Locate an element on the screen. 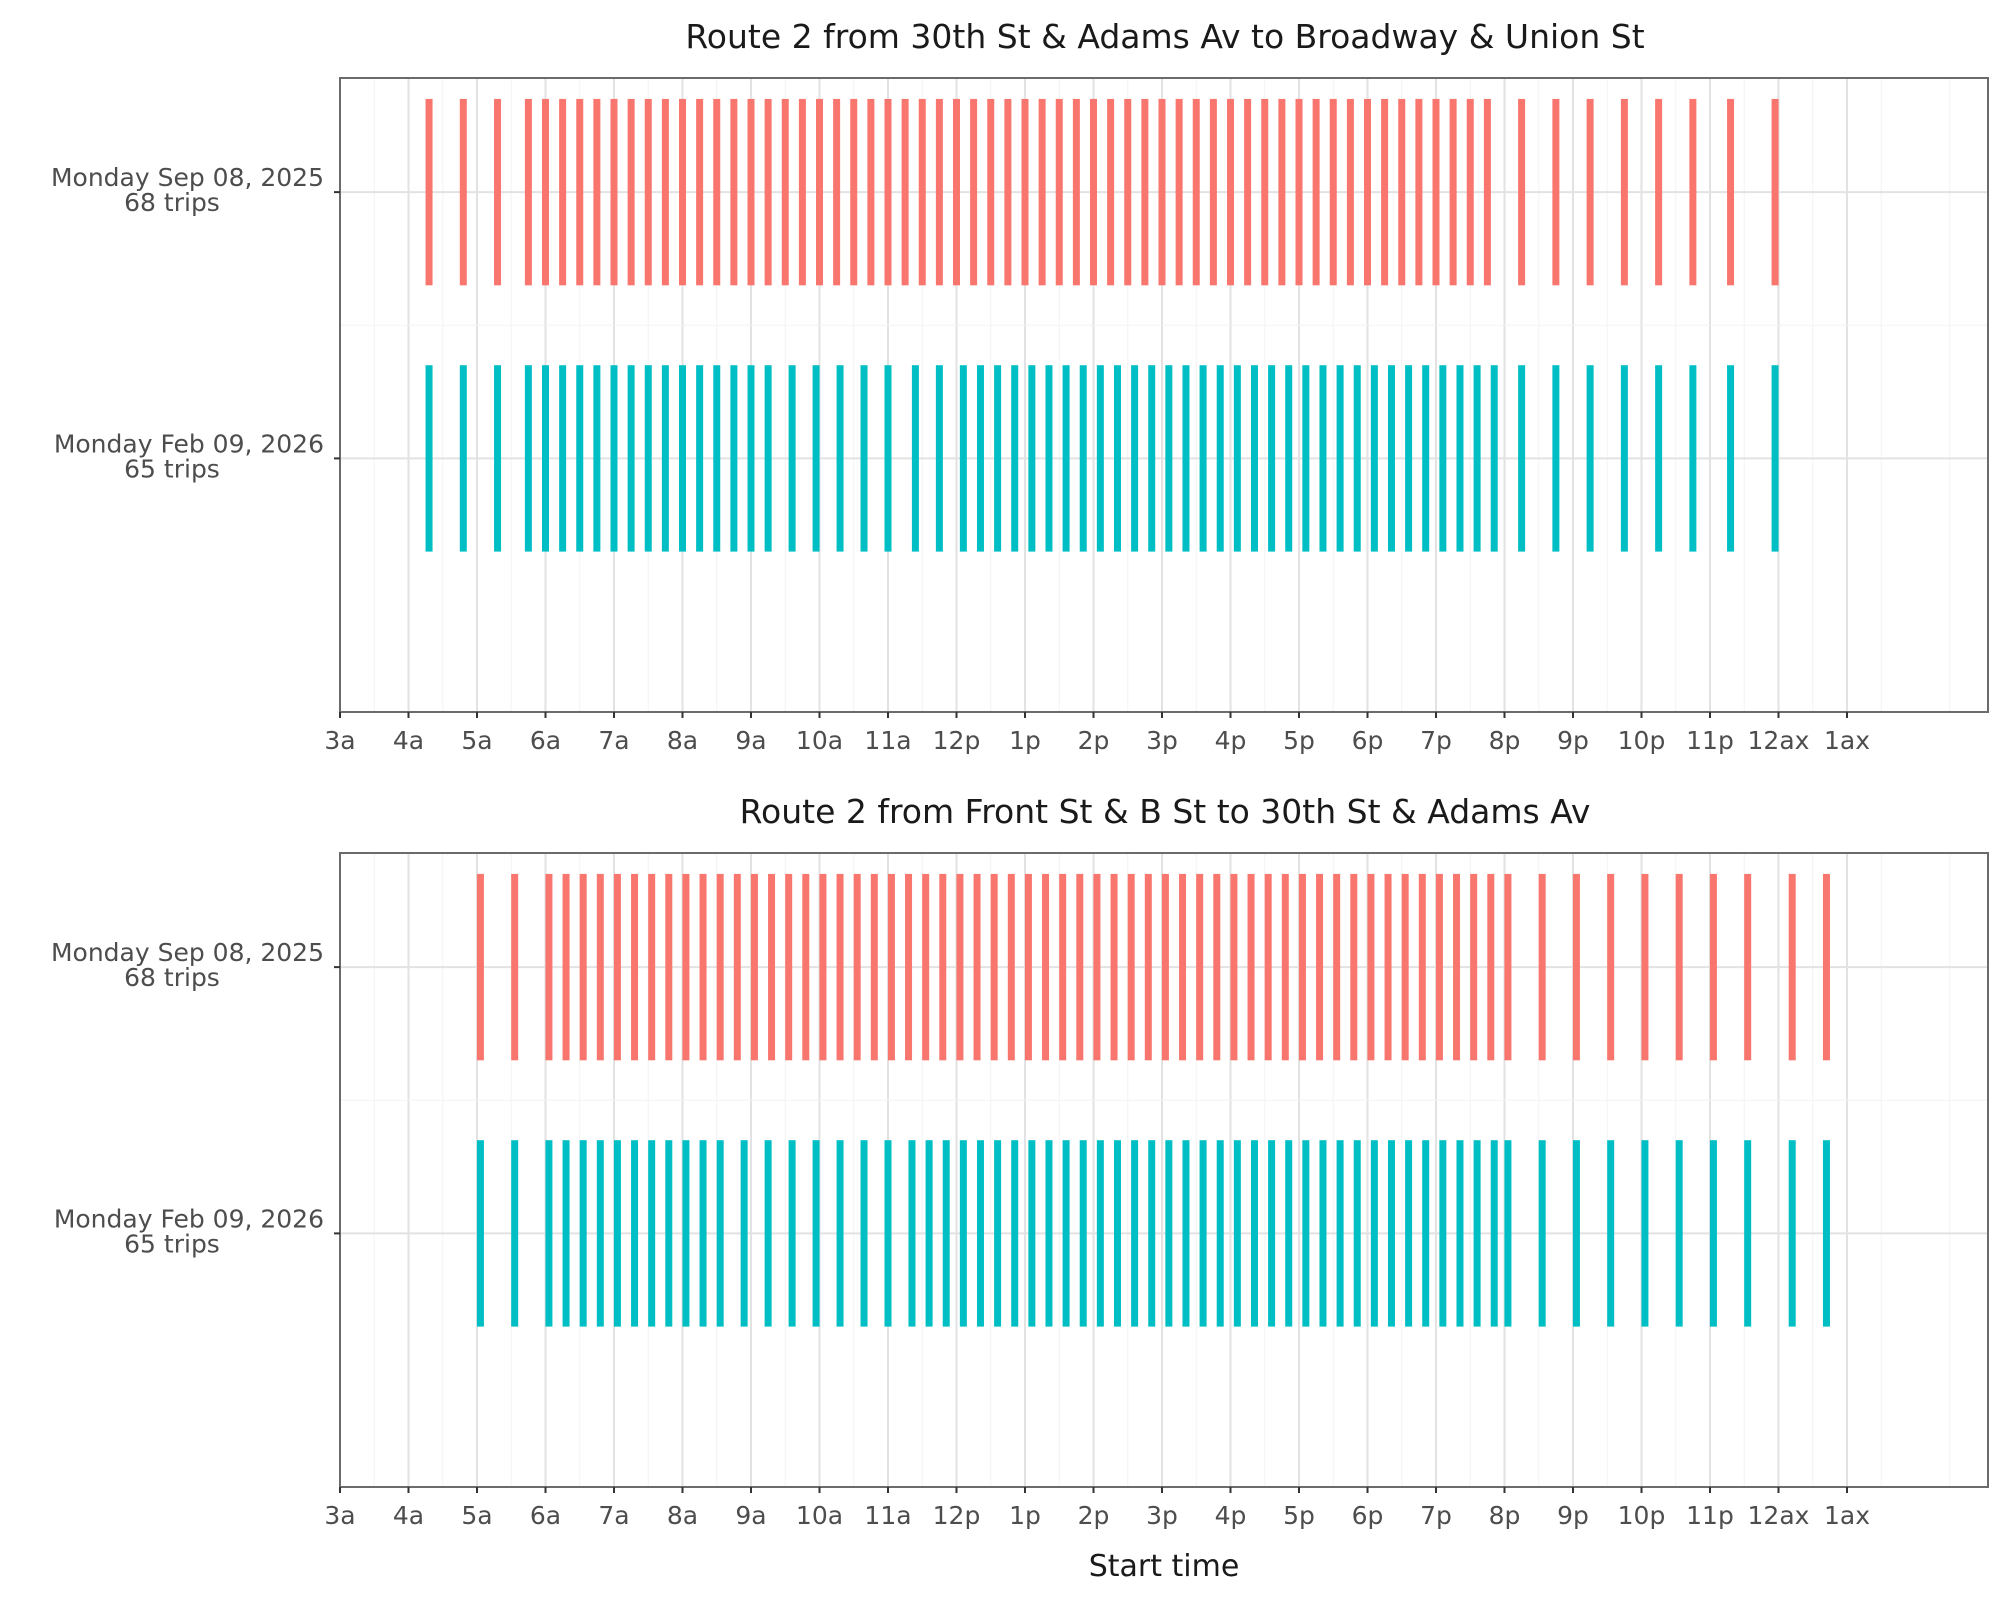 The image size is (2000, 1600). x-tick-label: 5p is located at coordinates (1299, 740).